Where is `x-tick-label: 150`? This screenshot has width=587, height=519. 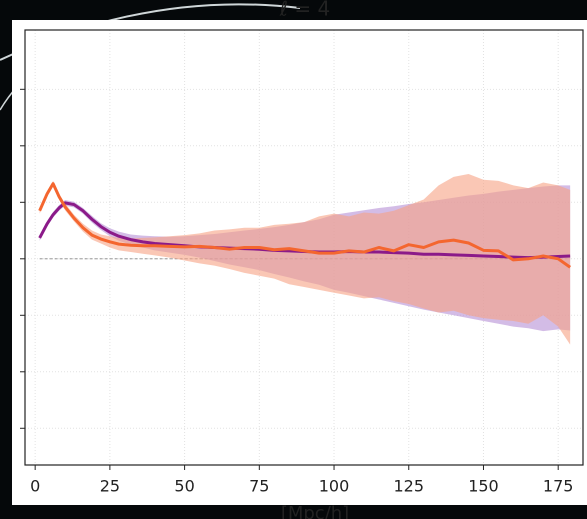 x-tick-label: 150 is located at coordinates (483, 486).